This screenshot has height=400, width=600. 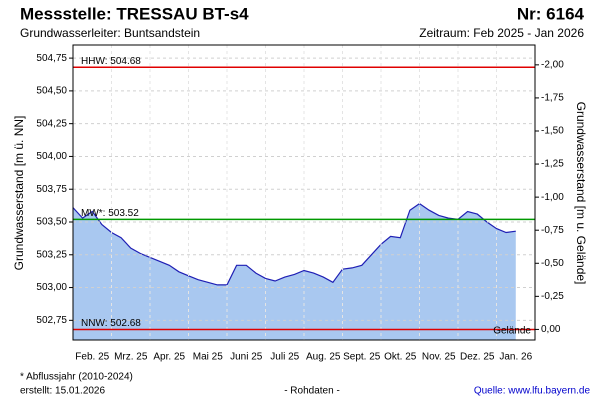 What do you see at coordinates (51, 287) in the screenshot?
I see `y-tick-label: 503,00` at bounding box center [51, 287].